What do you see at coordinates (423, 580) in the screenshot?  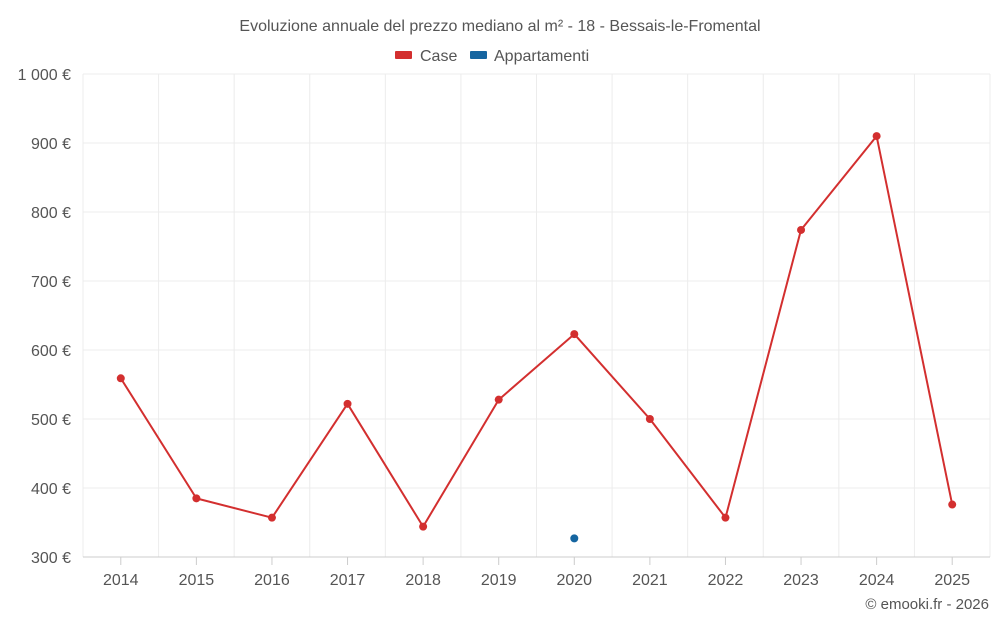 I see `x-tick-label: 2018` at bounding box center [423, 580].